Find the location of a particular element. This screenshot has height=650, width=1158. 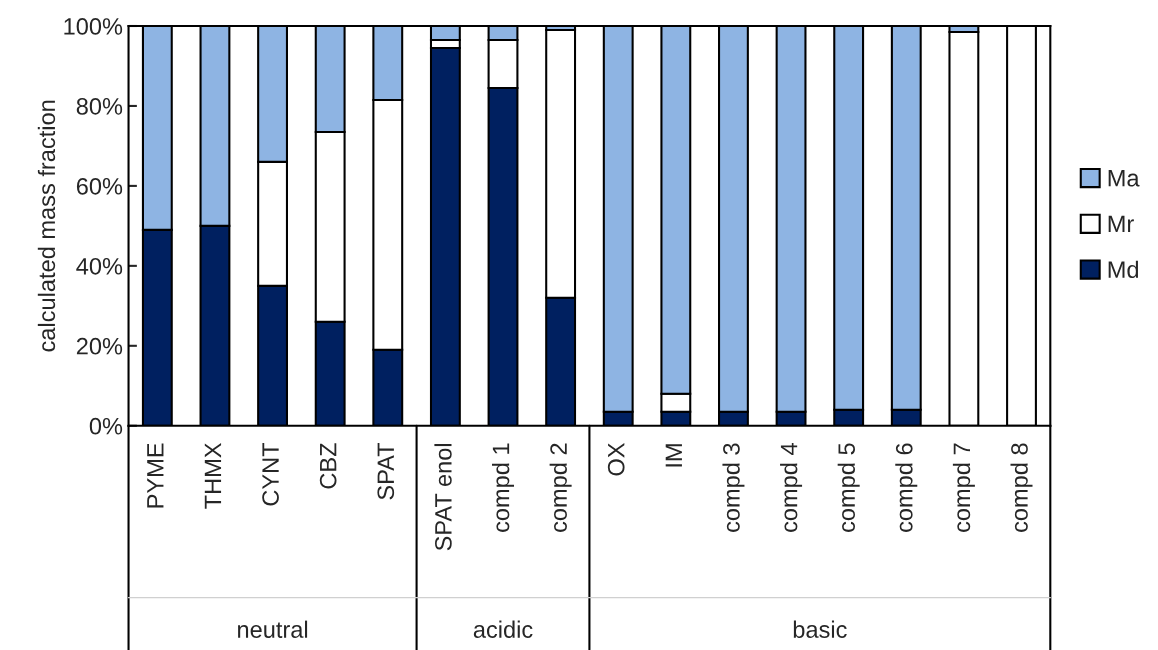

y-tick-label: 40% is located at coordinates (99, 266).